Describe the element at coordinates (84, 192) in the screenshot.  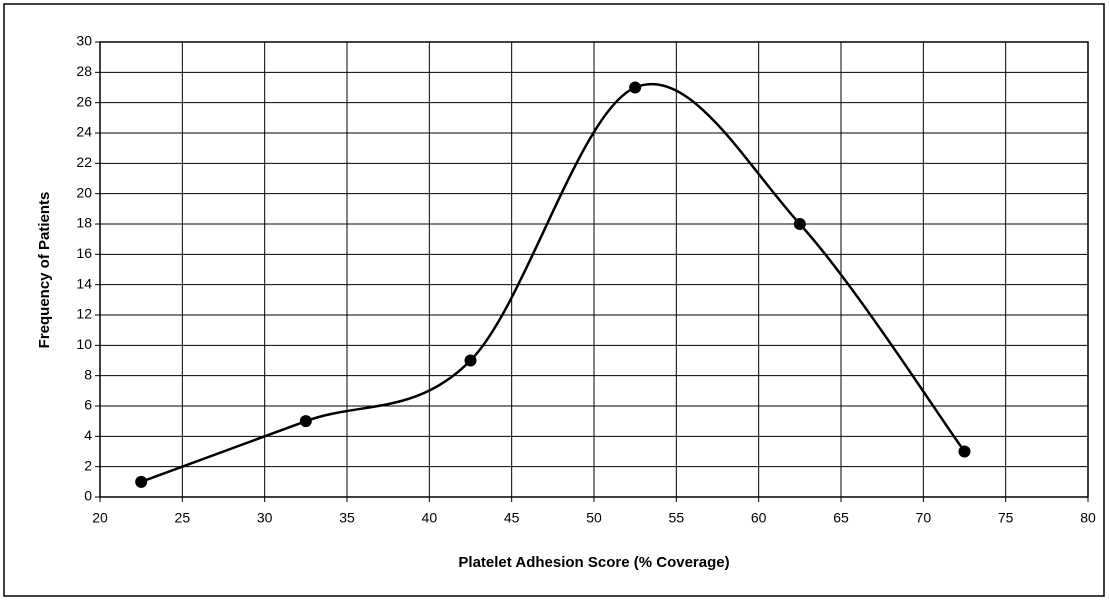
I see `y-tick-label: 20` at that location.